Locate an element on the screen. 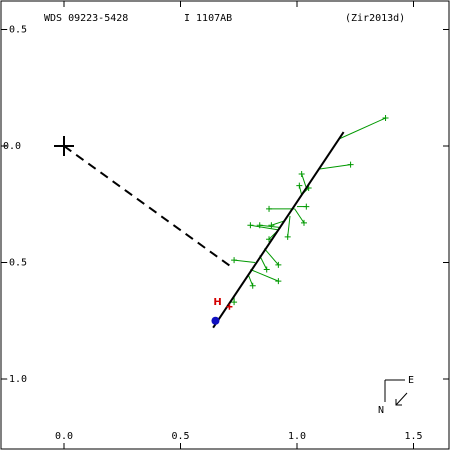 The width and height of the screenshot is (450, 450). orbit-track is located at coordinates (278, 230).